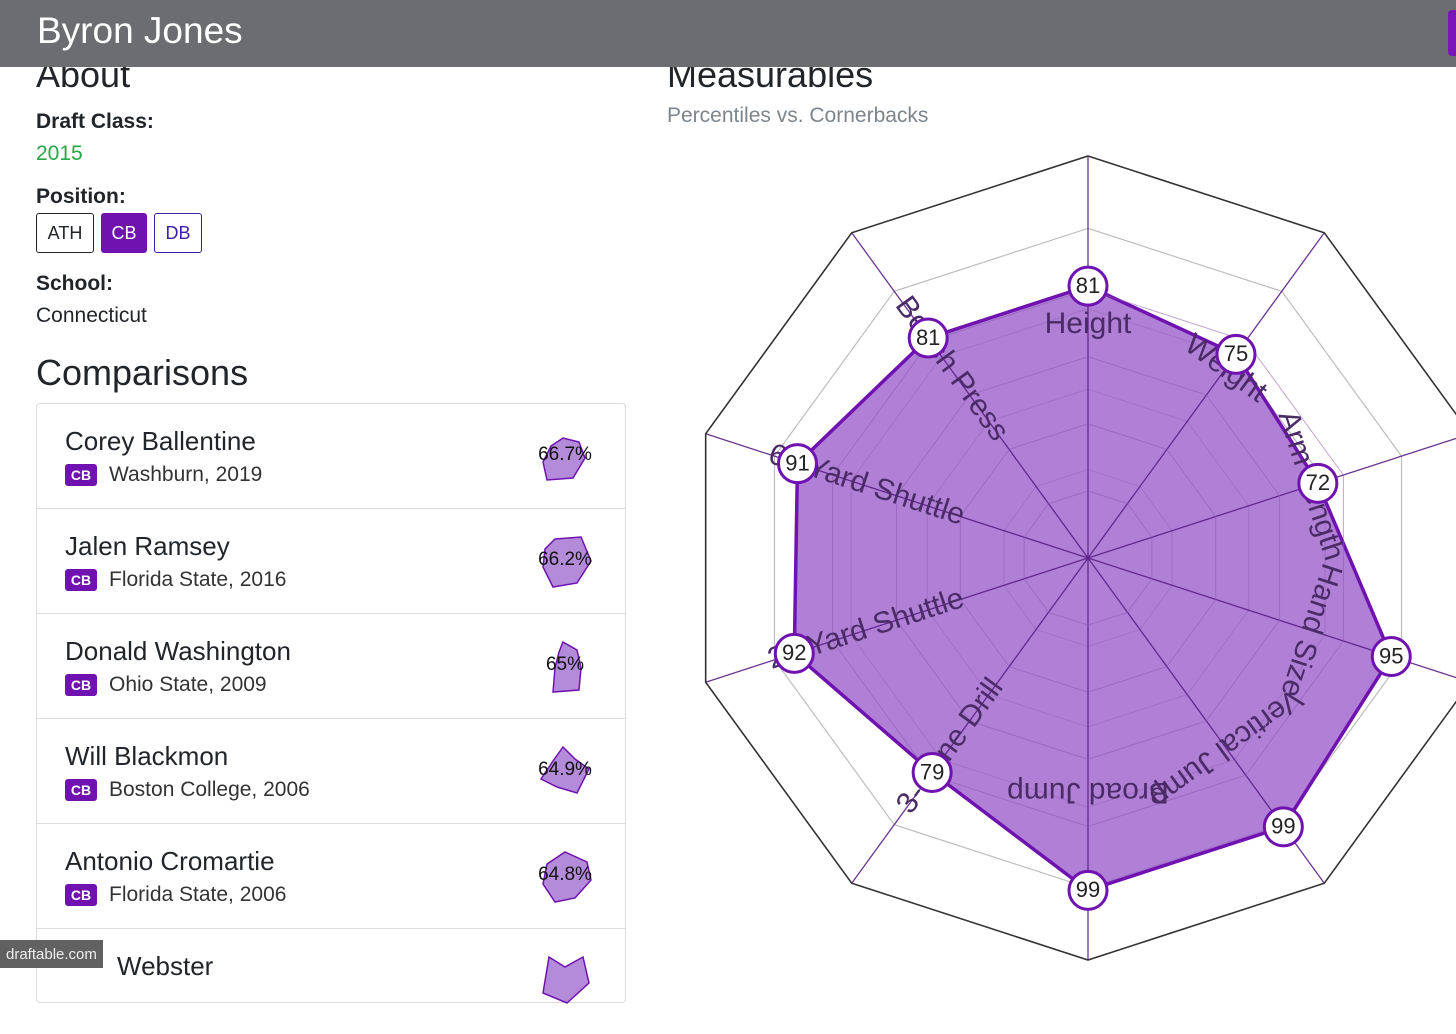 This screenshot has height=1034, width=1456. What do you see at coordinates (331, 981) in the screenshot?
I see `comparison-item: Webster` at bounding box center [331, 981].